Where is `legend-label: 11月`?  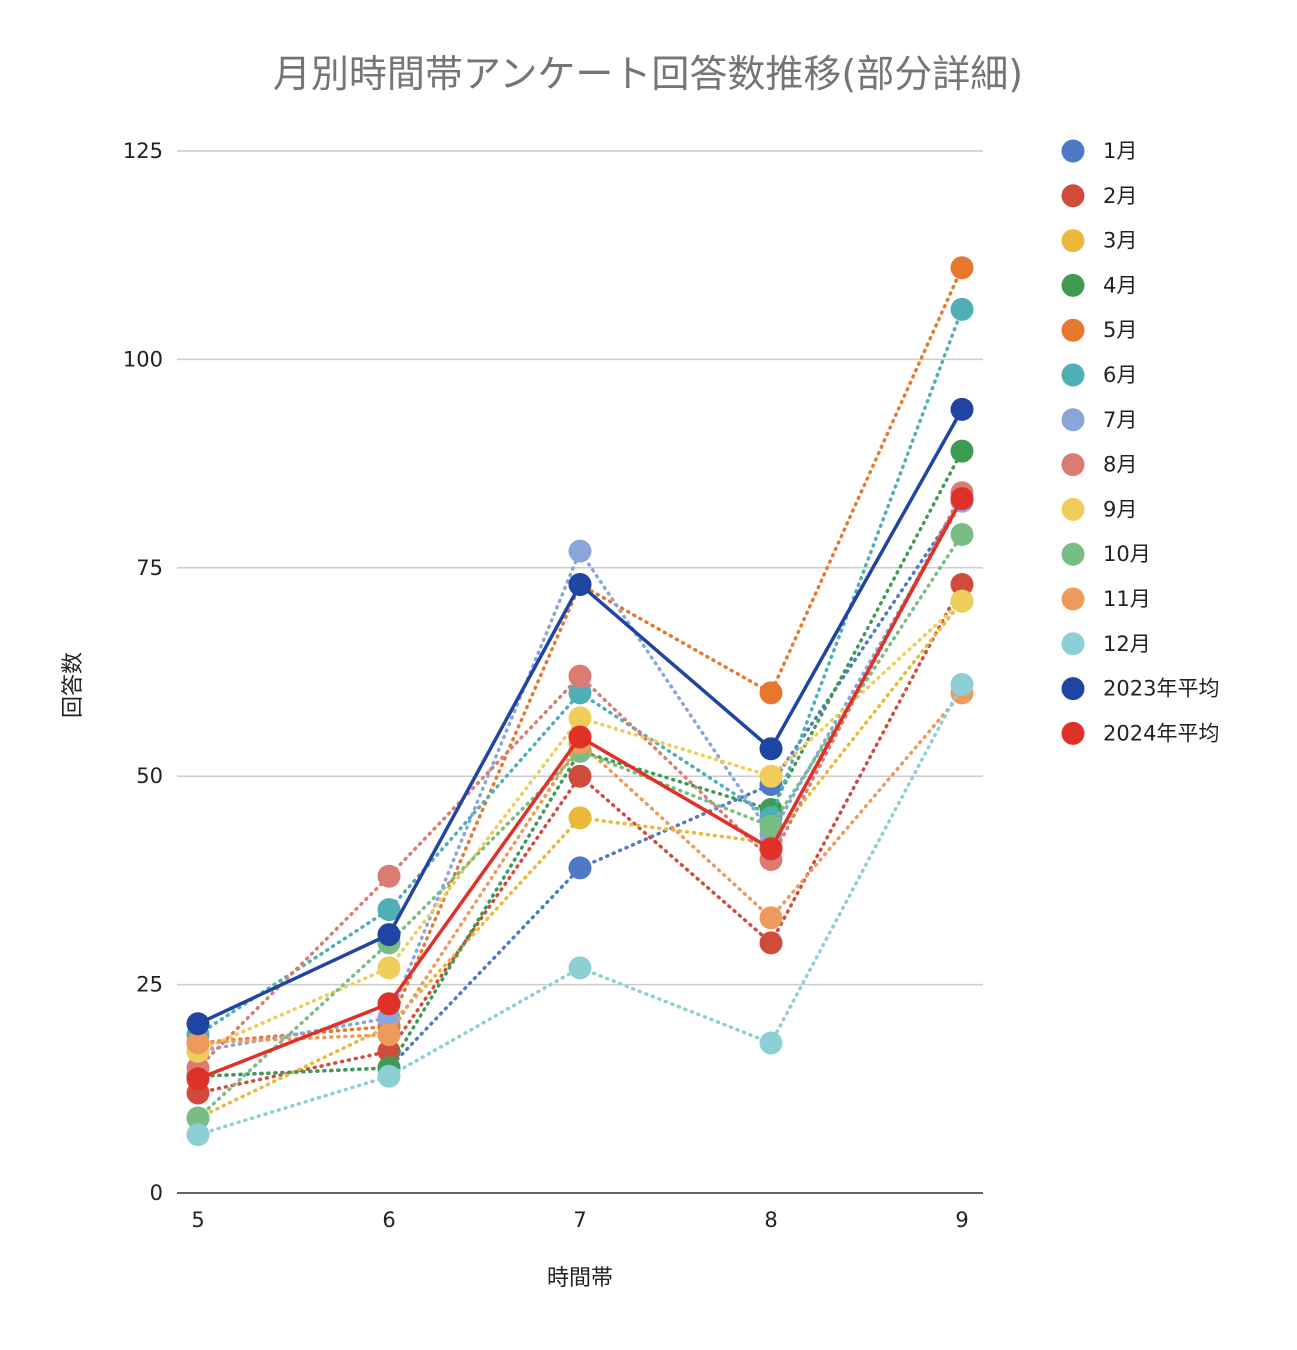 legend-label: 11月 is located at coordinates (1127, 599).